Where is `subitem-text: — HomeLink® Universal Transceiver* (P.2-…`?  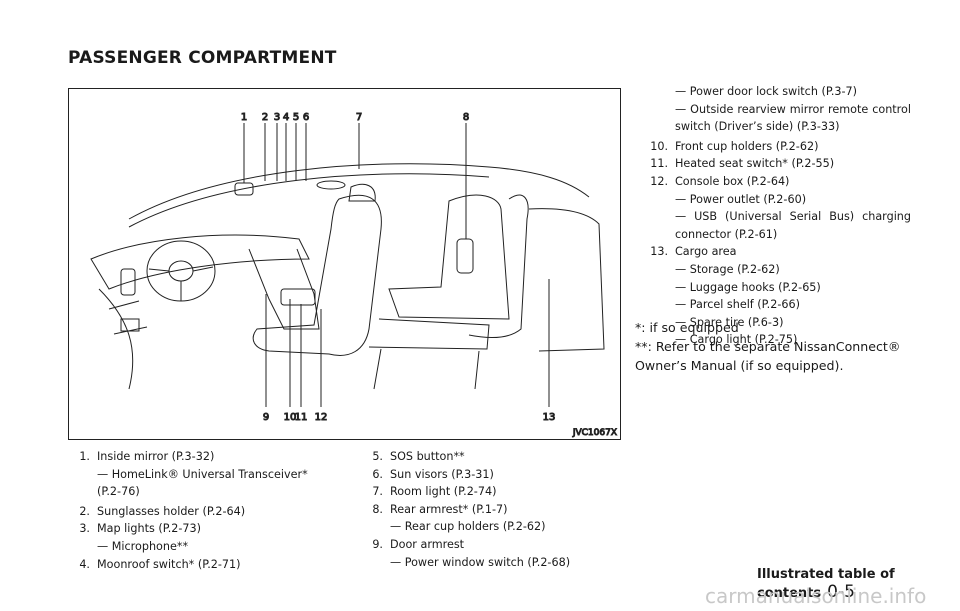
subitem-text: — HomeLink® Universal Transceiver* (P.2-… is located at coordinates (202, 483).